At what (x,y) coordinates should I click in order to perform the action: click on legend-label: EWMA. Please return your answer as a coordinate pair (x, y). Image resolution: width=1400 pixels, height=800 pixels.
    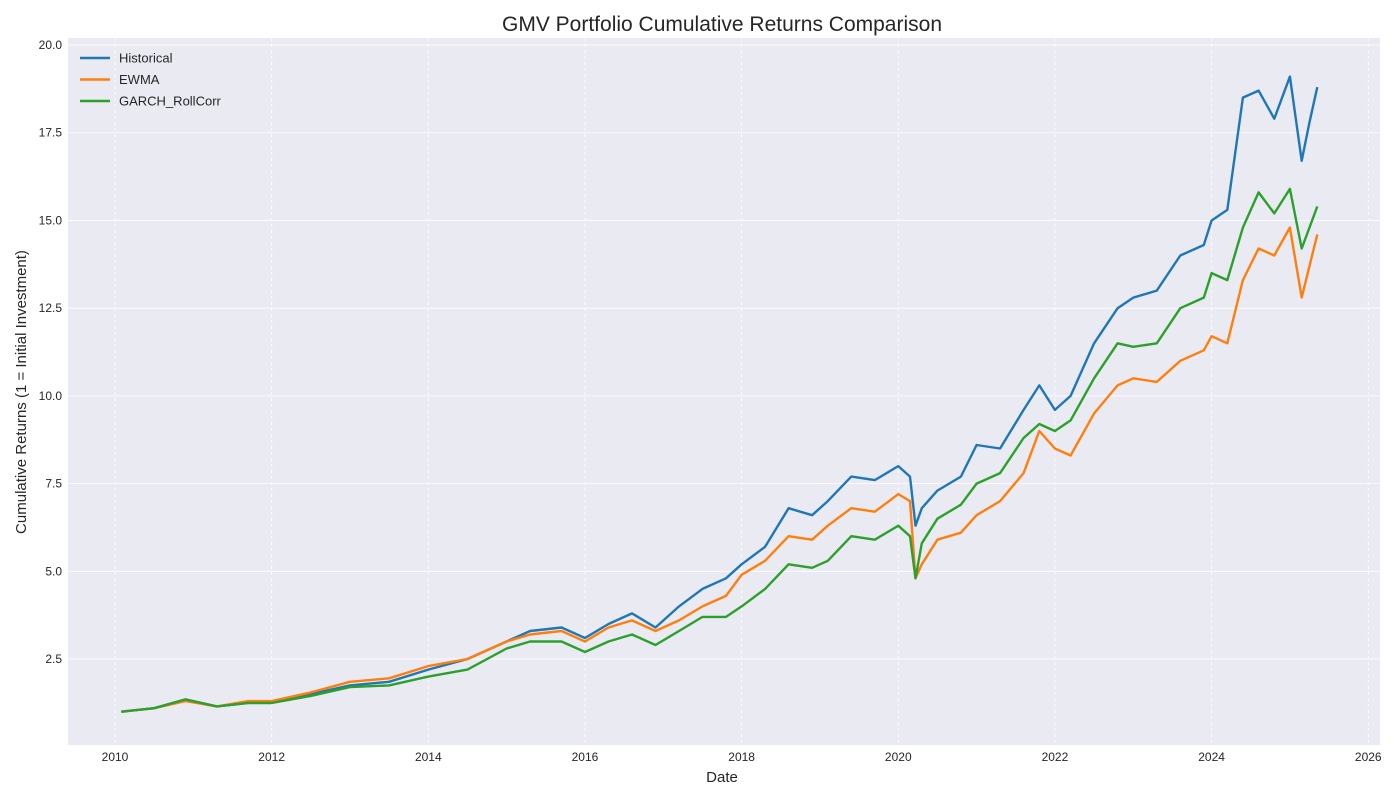
    Looking at the image, I should click on (139, 79).